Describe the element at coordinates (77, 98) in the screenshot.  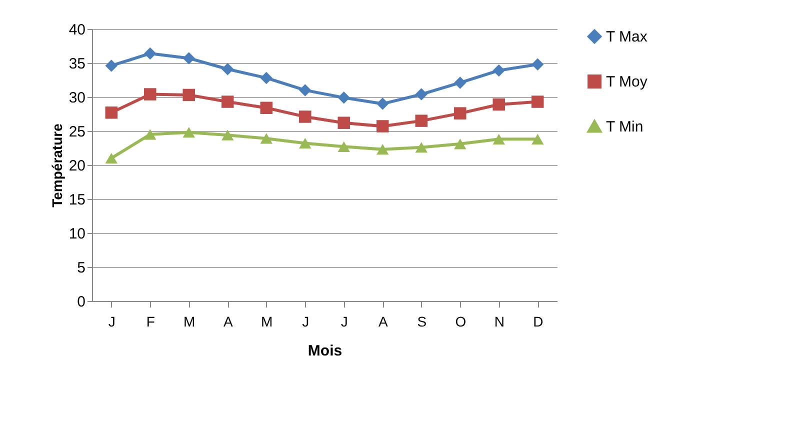
I see `y-tick-label: 30` at that location.